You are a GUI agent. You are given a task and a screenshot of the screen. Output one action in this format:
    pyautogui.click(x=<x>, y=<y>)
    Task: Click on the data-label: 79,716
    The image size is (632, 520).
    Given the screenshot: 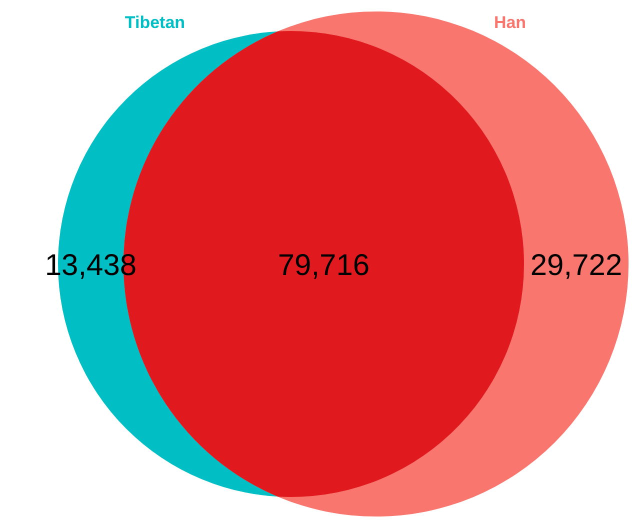 What is the action you would take?
    pyautogui.click(x=324, y=265)
    